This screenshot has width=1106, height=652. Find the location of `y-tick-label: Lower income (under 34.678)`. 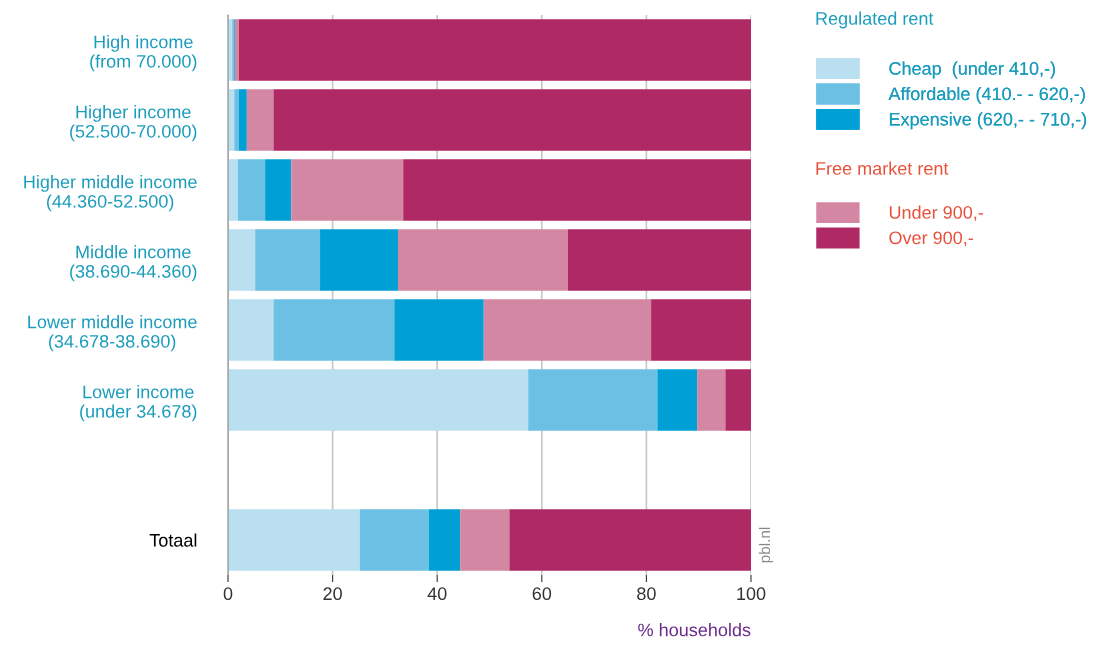

y-tick-label: Lower income (under 34.678) is located at coordinates (138, 403).